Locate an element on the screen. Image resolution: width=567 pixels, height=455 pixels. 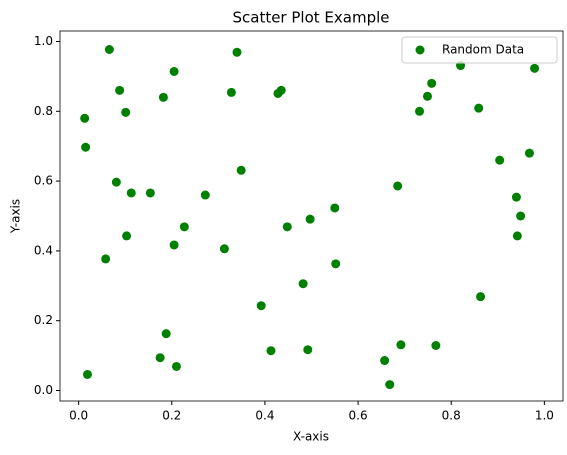
y-tick-label: 0.2 is located at coordinates (43, 320).